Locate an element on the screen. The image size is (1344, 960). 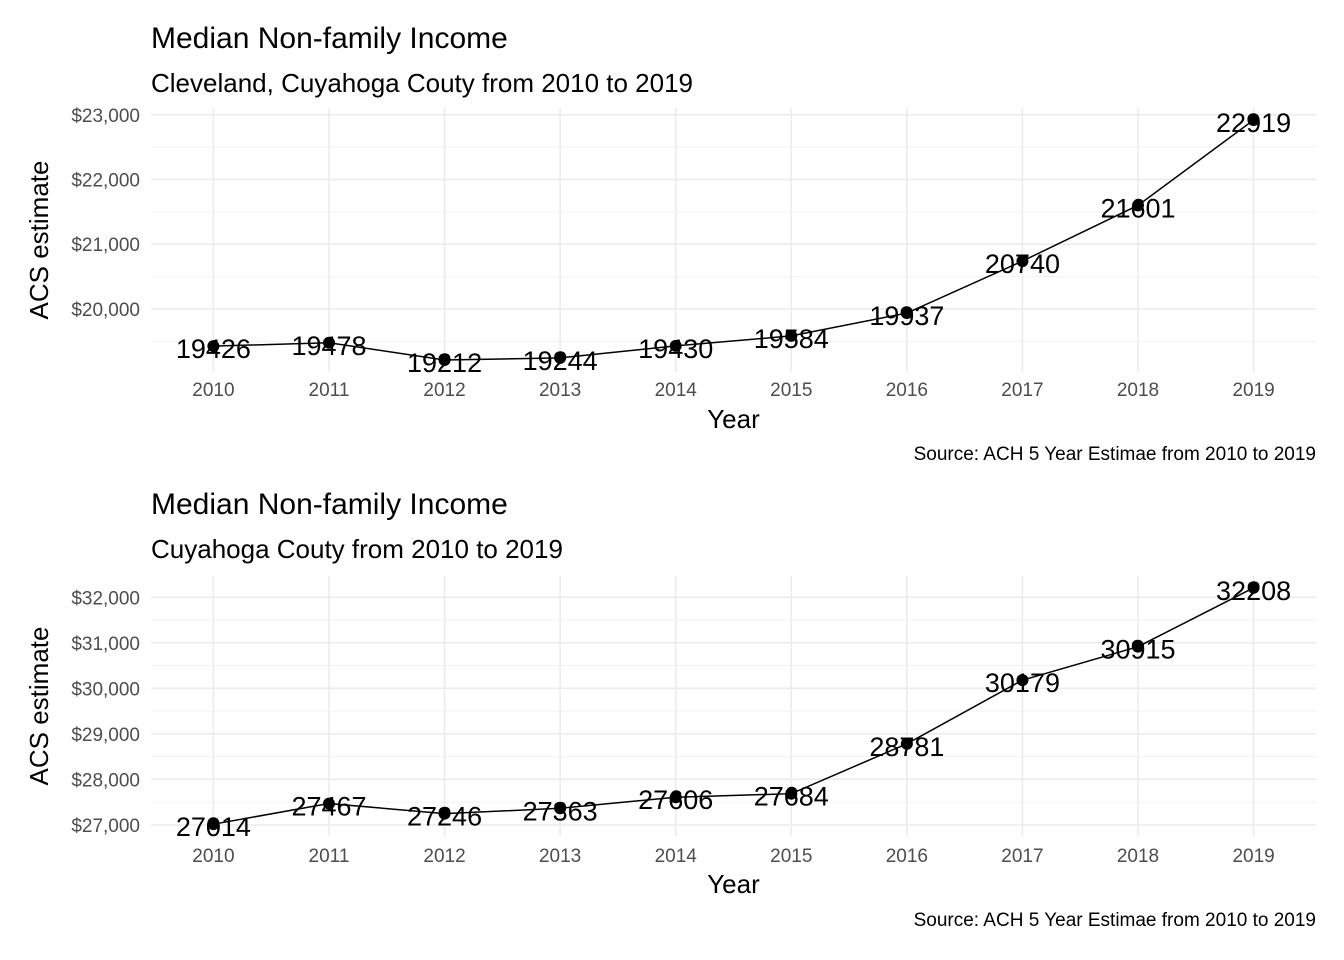
data-label: 27684 is located at coordinates (791, 797).